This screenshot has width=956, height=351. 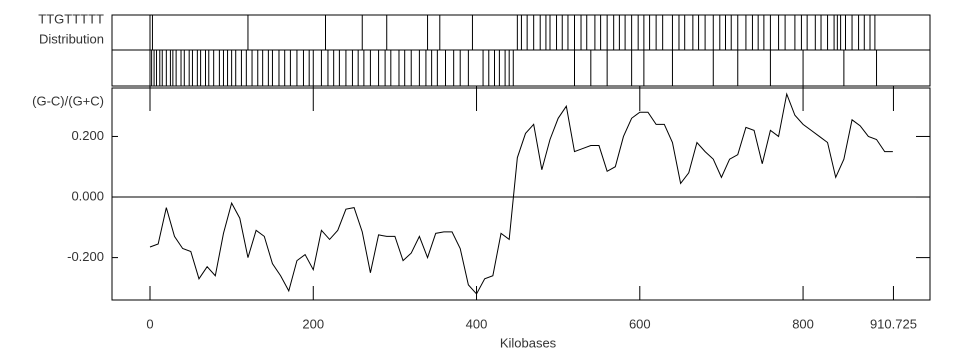 I want to click on x-tick-label: 0, so click(x=149, y=323).